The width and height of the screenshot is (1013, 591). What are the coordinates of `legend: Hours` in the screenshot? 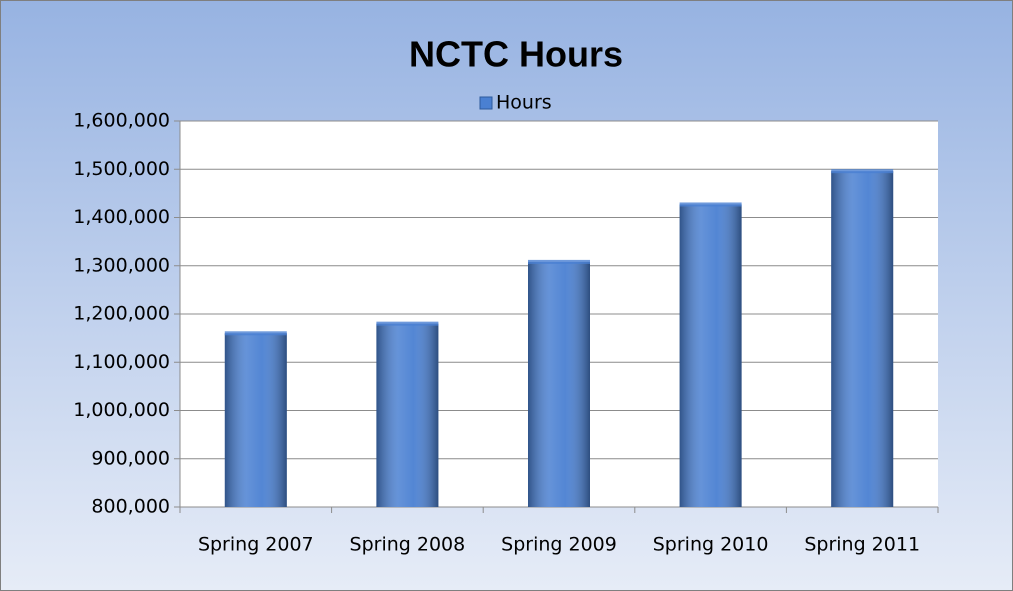 It's located at (515, 103).